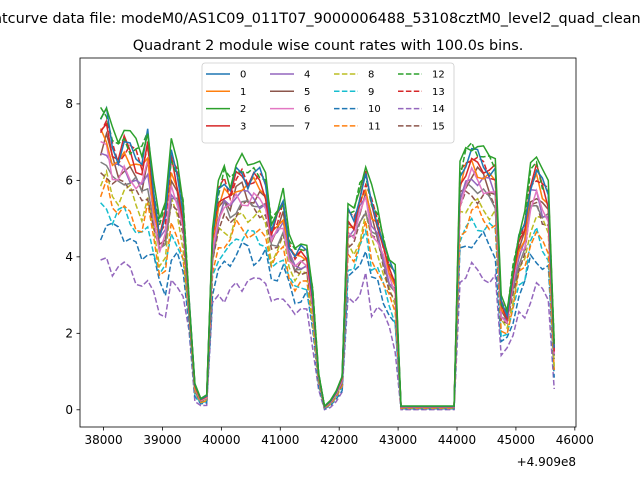  I want to click on legend-label-2: 2, so click(243, 109).